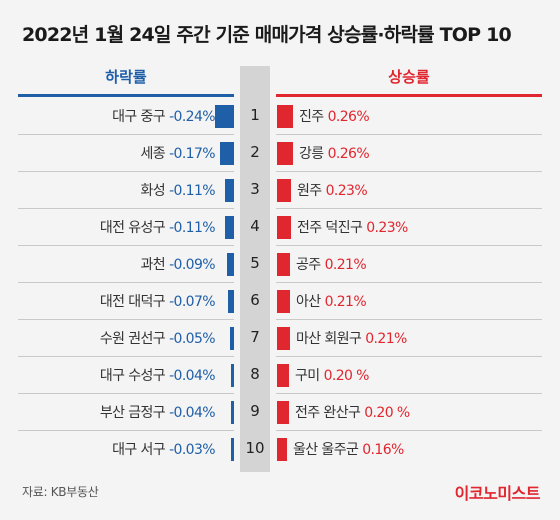  I want to click on decline-label: 수원 권선구 -0.05%, so click(157, 338).